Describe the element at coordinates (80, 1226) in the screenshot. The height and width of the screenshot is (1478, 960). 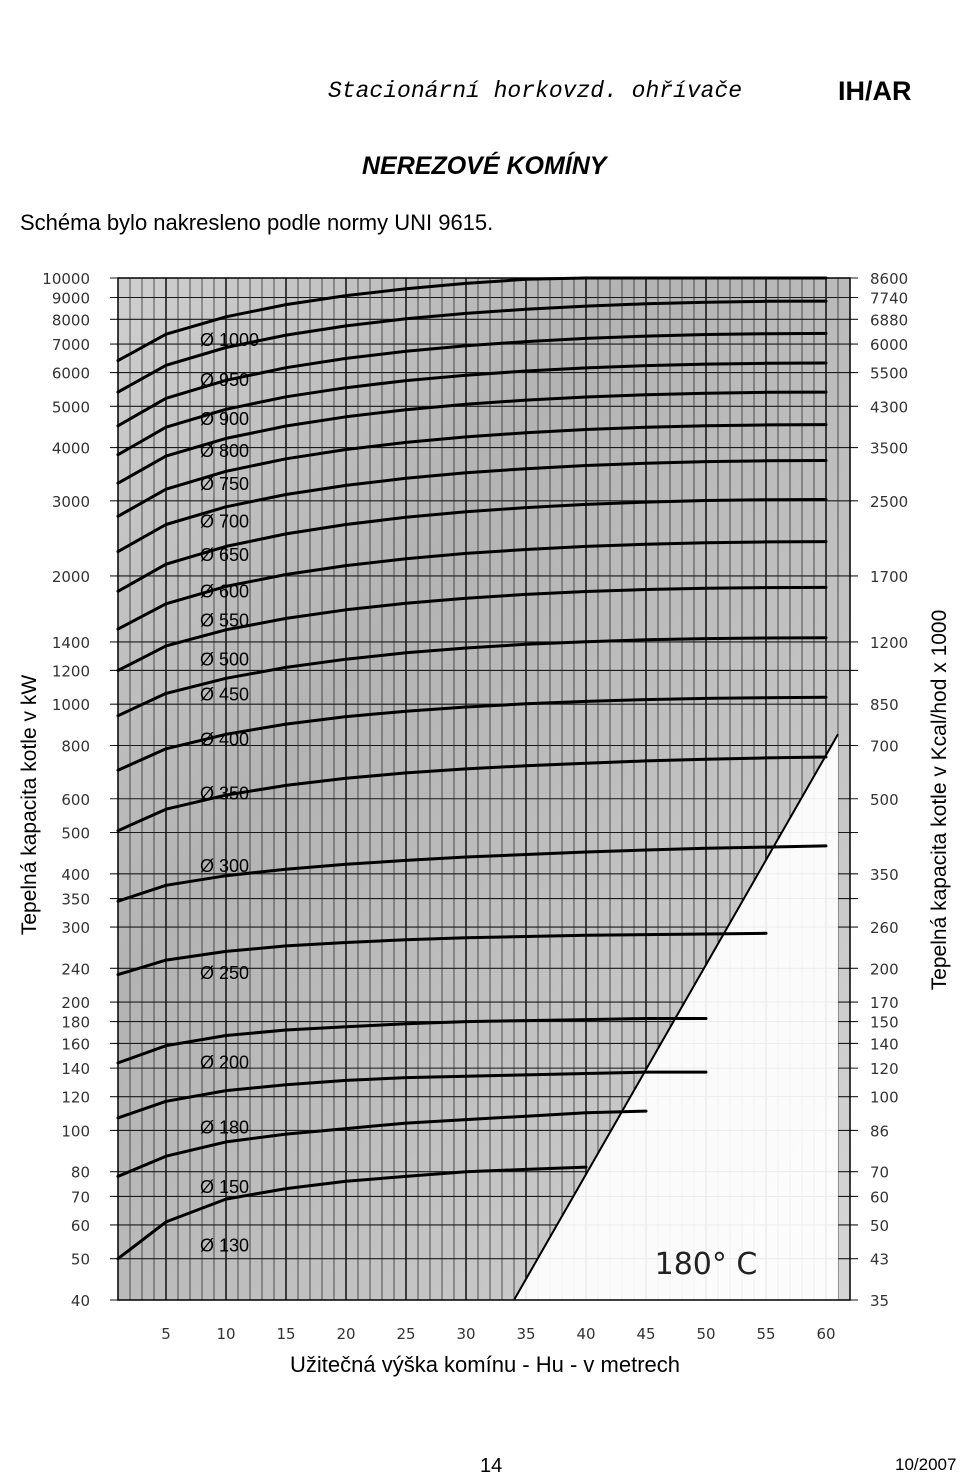
I see `y-tick-label: 60` at that location.